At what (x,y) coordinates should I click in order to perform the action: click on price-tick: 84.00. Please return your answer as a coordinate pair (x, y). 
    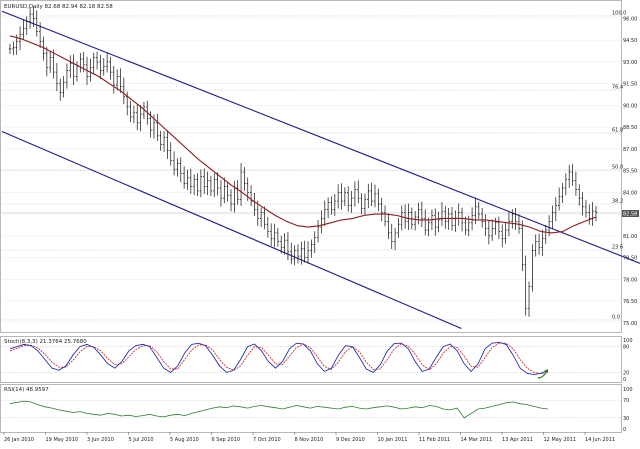
    Looking at the image, I should click on (630, 193).